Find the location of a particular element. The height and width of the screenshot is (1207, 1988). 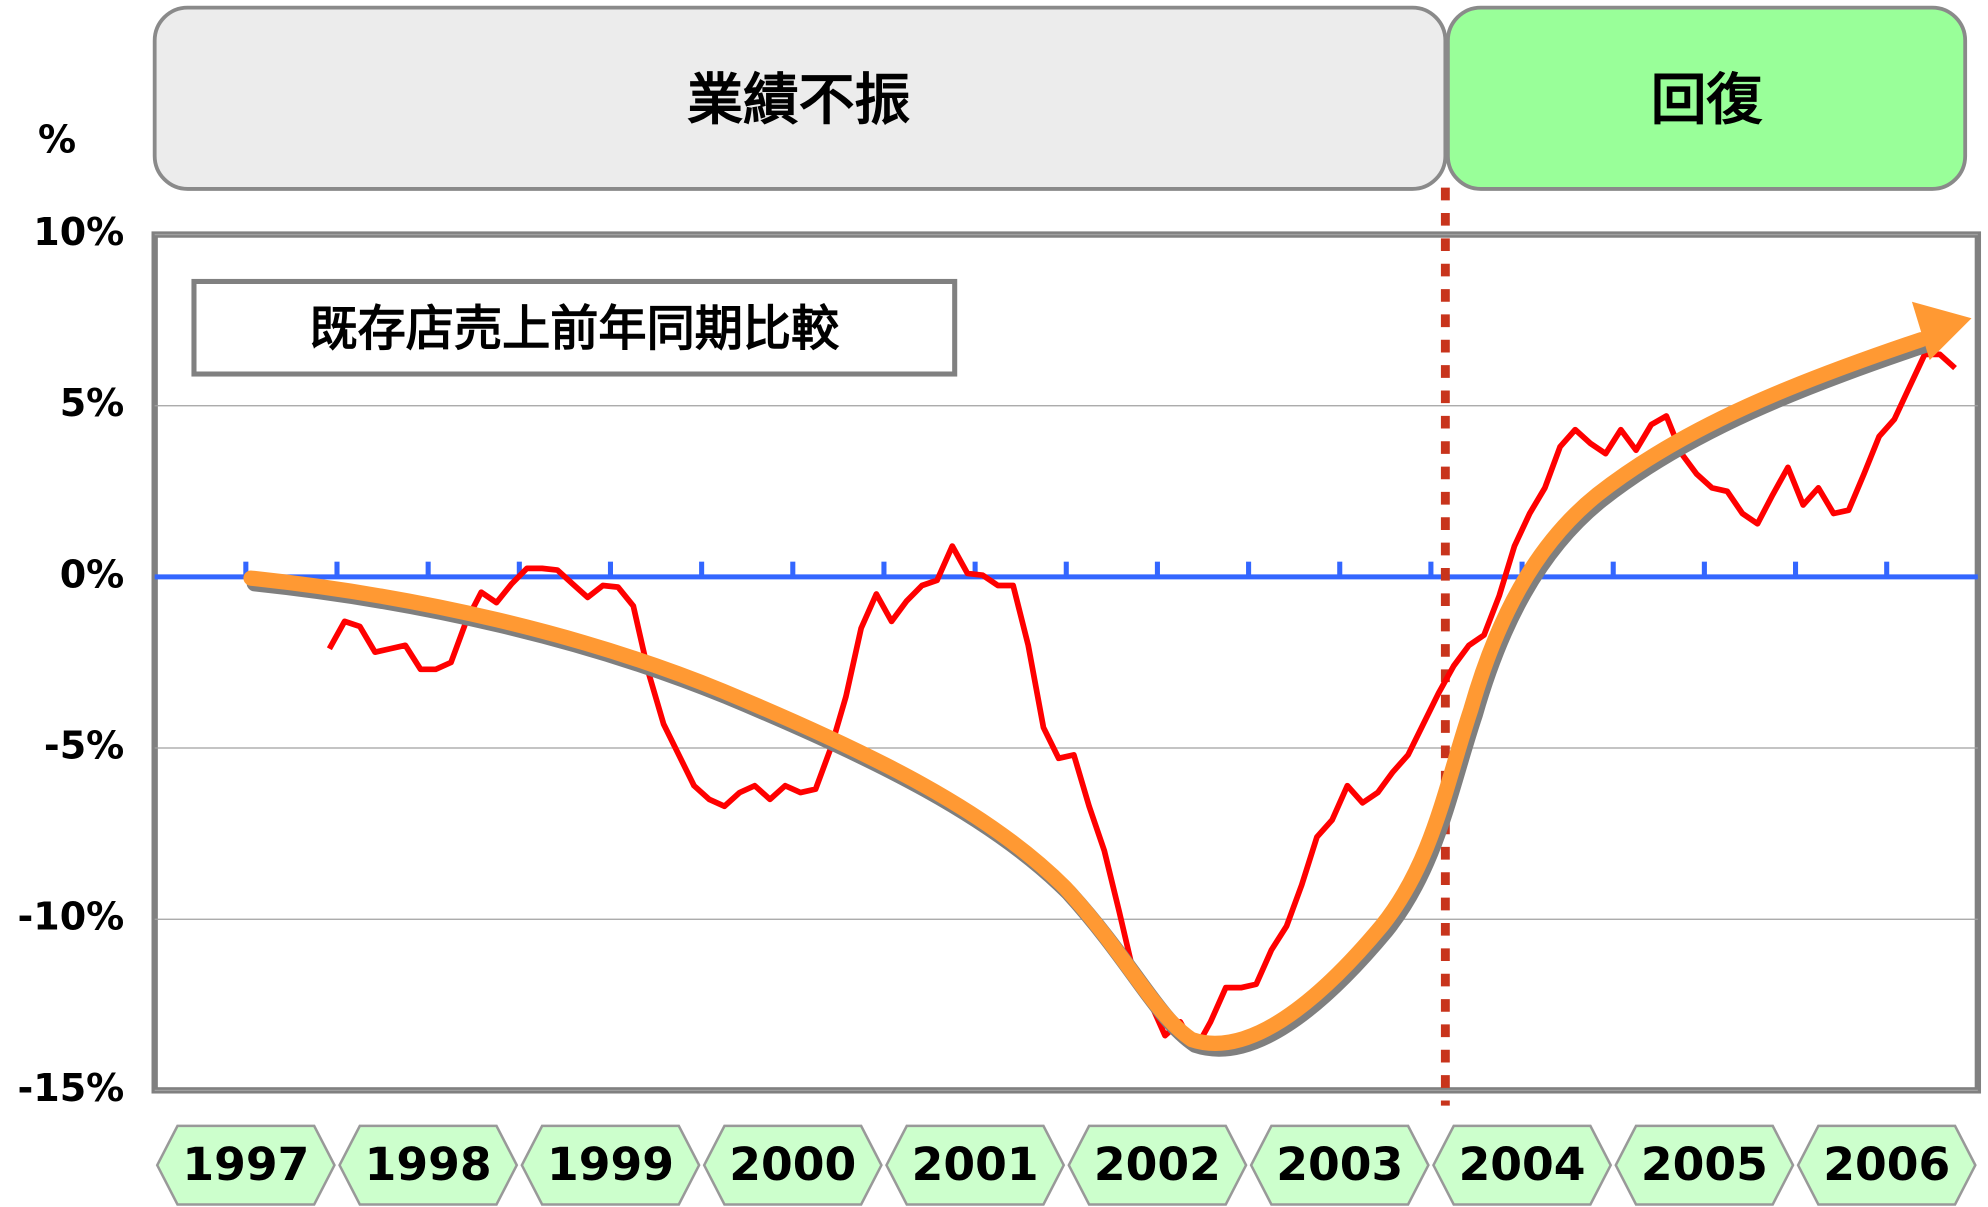

y-tick-label: -15% is located at coordinates (70, 1088).